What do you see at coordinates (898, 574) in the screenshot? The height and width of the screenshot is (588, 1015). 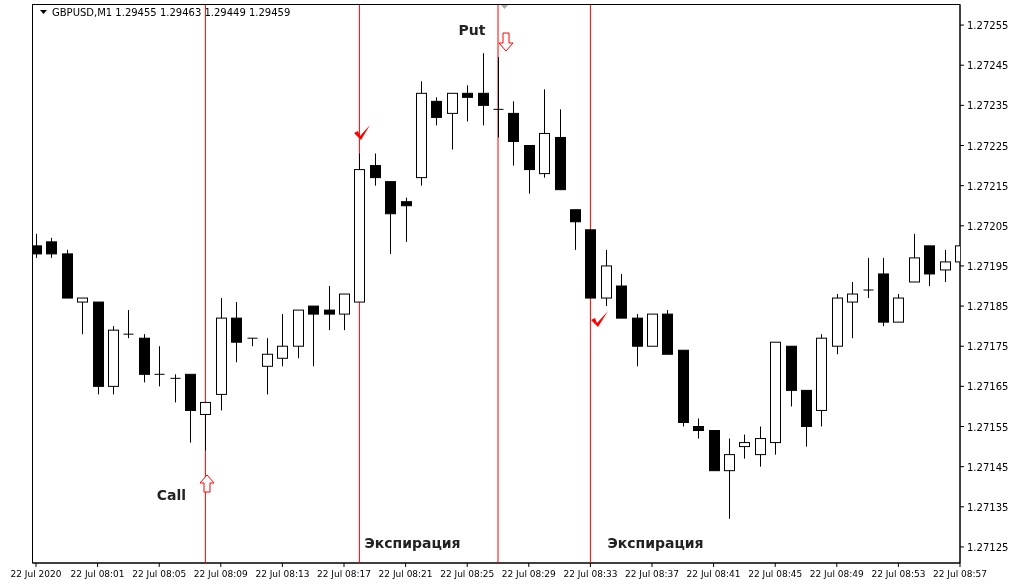 I see `x-tick-label: 22 Jul 08:53` at bounding box center [898, 574].